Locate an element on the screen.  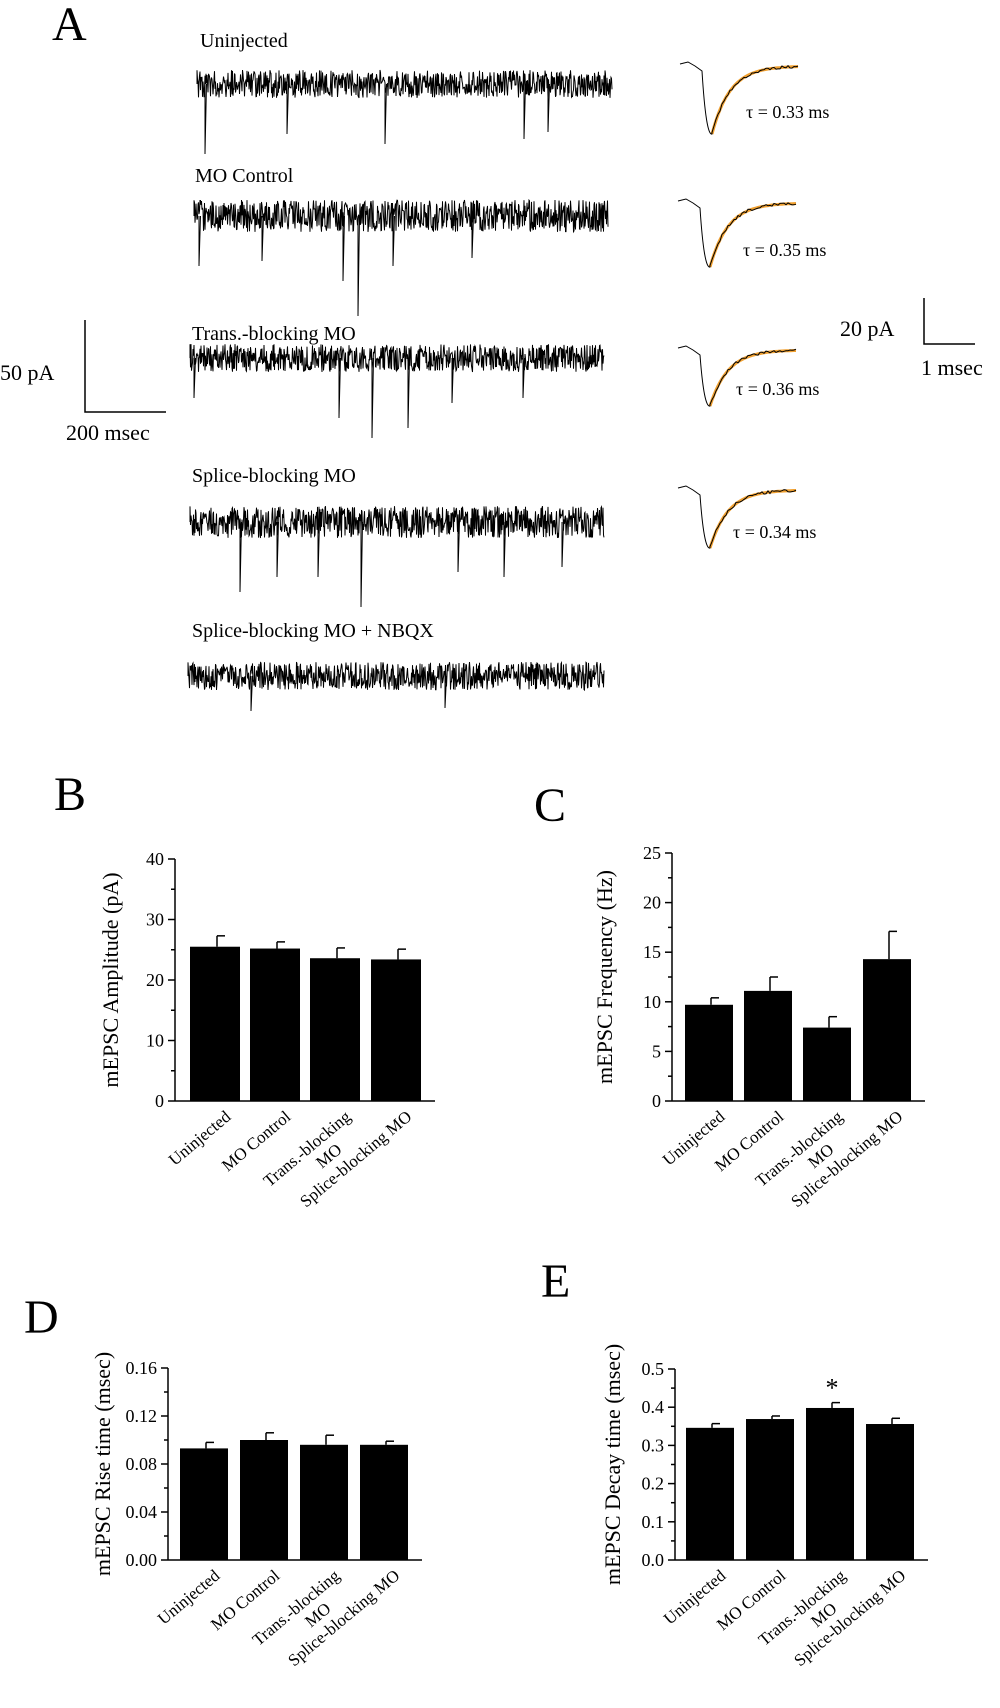
y-tick-label: 0.4 is located at coordinates (653, 1407).